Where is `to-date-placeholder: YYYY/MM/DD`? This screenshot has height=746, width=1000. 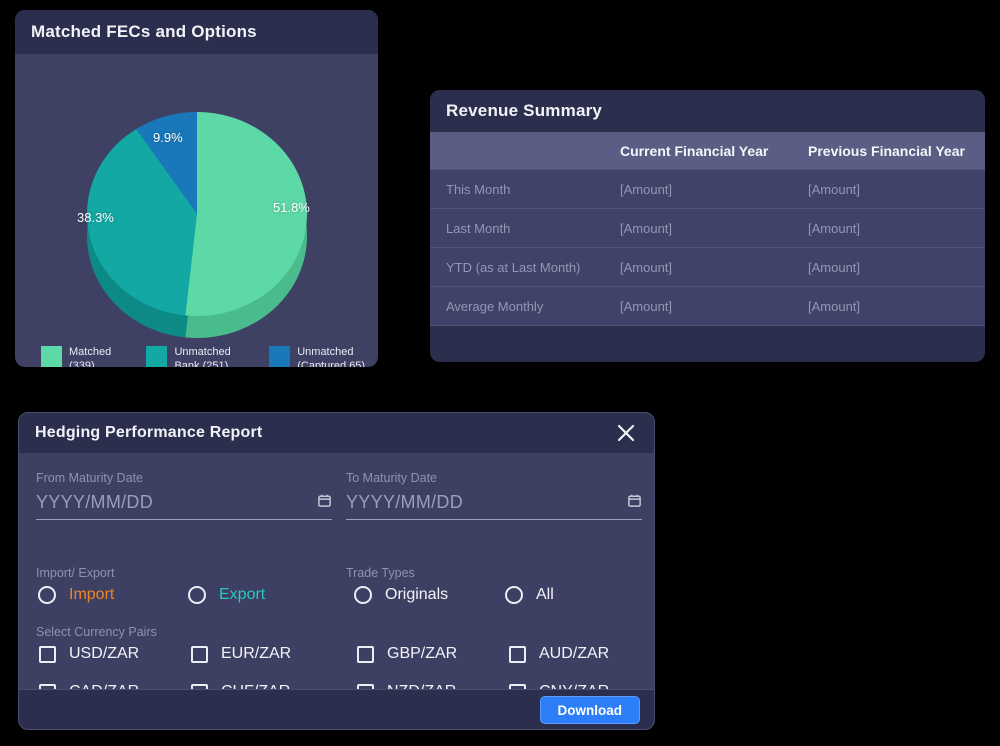 to-date-placeholder: YYYY/MM/DD is located at coordinates (405, 502).